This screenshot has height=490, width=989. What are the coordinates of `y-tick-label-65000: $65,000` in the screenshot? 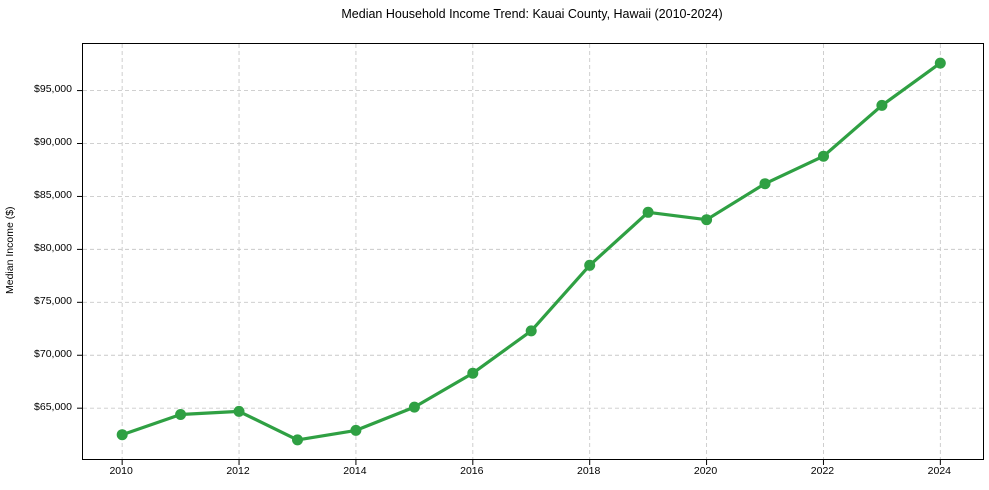 It's located at (53, 406).